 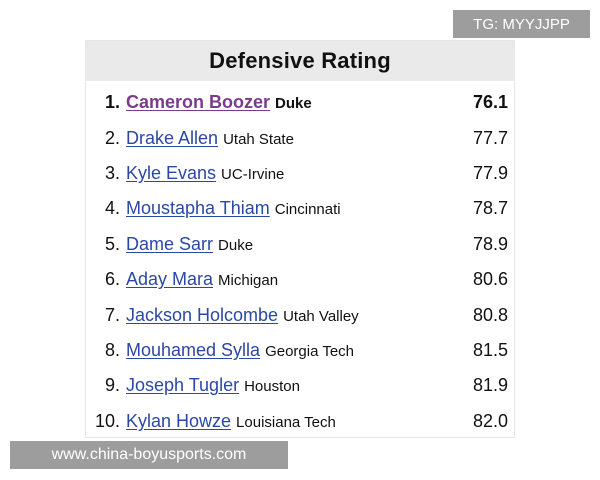 I want to click on player-link: Joseph Tugler, so click(x=183, y=385).